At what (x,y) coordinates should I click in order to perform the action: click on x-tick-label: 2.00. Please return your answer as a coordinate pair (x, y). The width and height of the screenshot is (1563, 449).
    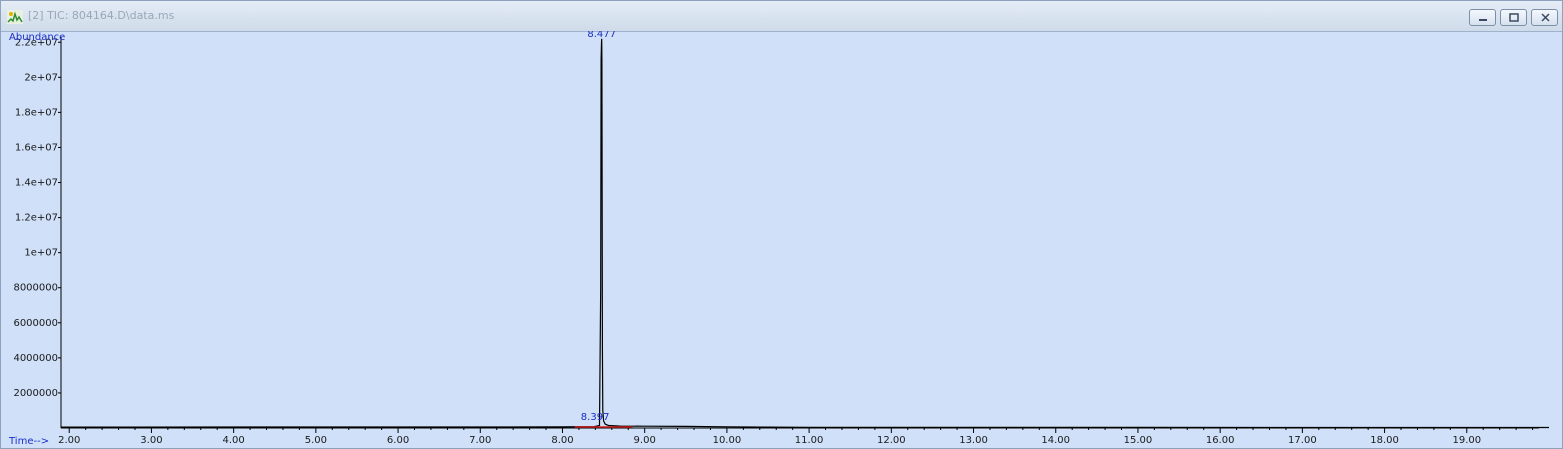
    Looking at the image, I should click on (69, 440).